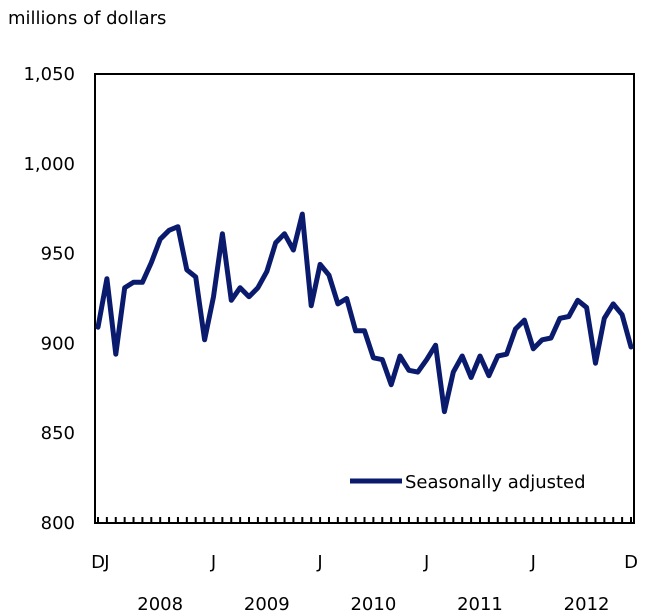  Describe the element at coordinates (87, 18) in the screenshot. I see `unit-label: millions of dollars` at that location.